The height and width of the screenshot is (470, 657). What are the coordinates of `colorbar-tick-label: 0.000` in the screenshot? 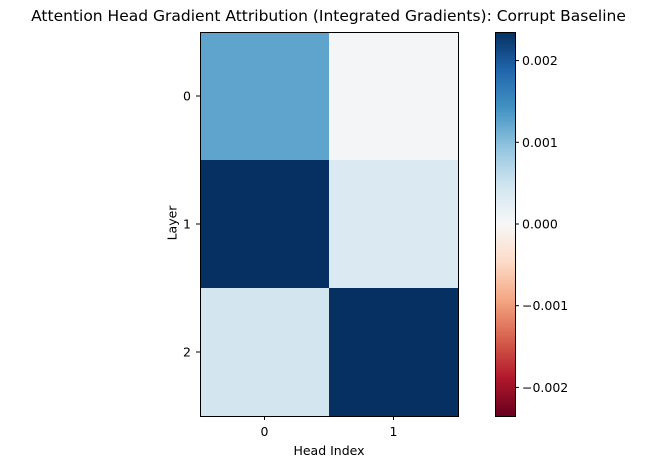 It's located at (540, 224).